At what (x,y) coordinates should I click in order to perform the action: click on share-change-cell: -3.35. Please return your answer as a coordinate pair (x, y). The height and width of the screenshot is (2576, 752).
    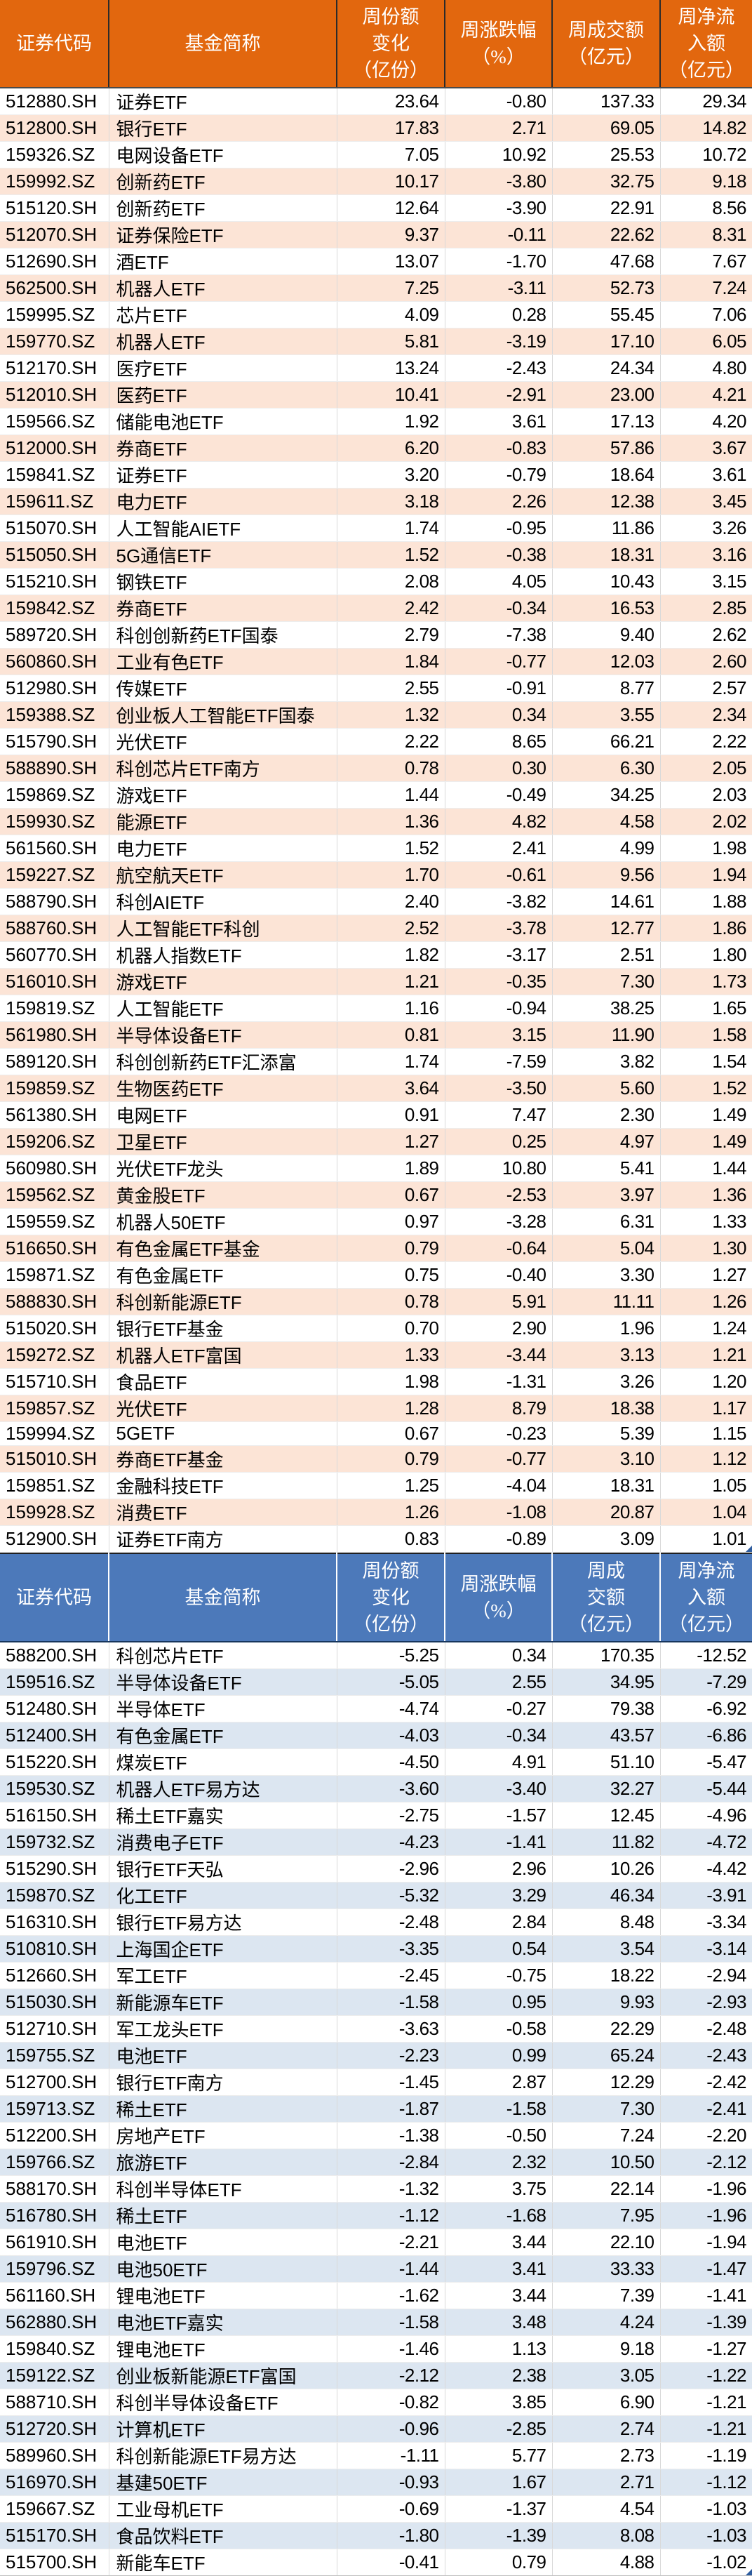
    Looking at the image, I should click on (391, 1949).